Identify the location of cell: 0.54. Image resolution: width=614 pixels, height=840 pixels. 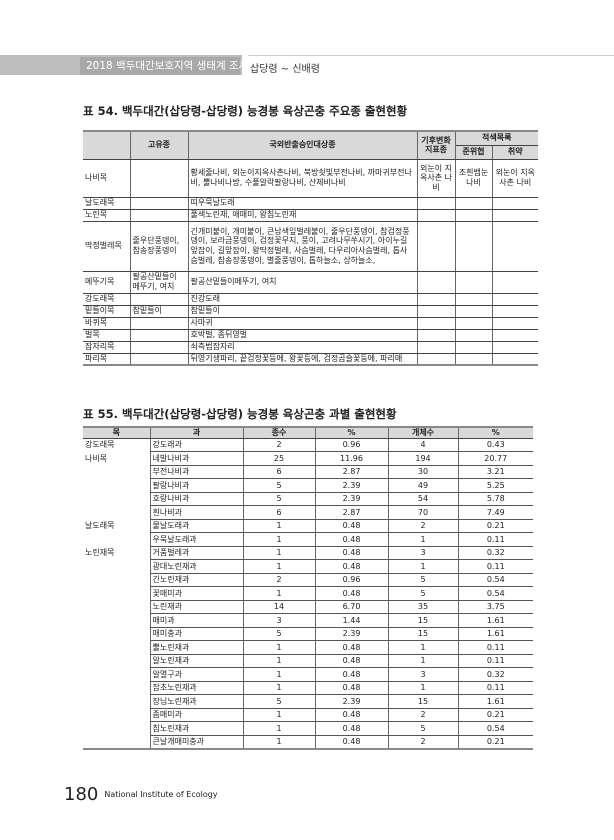
(495, 580).